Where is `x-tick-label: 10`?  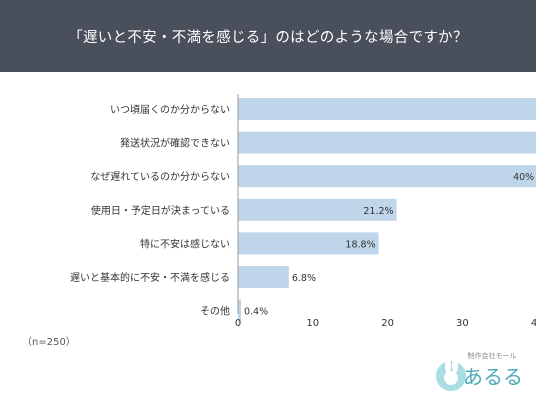
x-tick-label: 10 is located at coordinates (312, 323).